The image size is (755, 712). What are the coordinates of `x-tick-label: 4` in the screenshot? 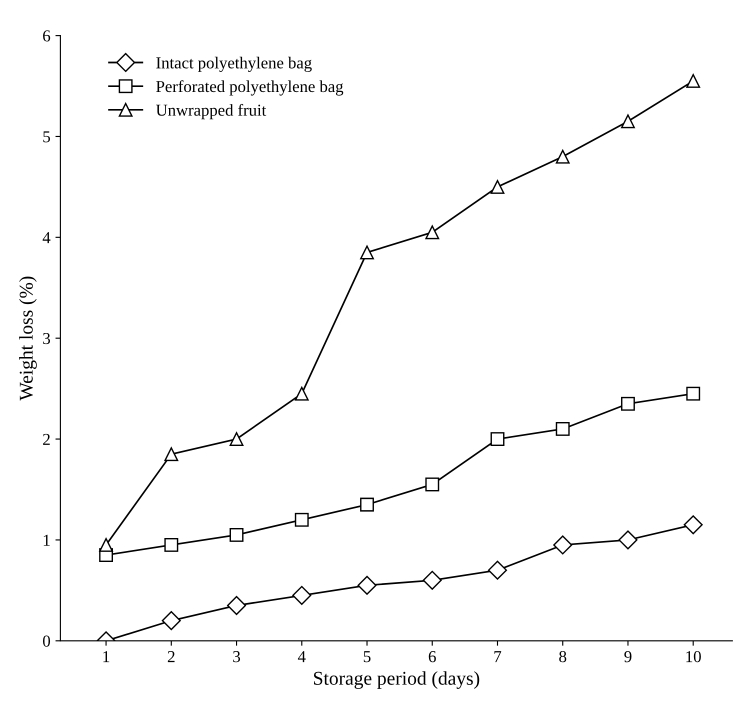 It's located at (302, 656).